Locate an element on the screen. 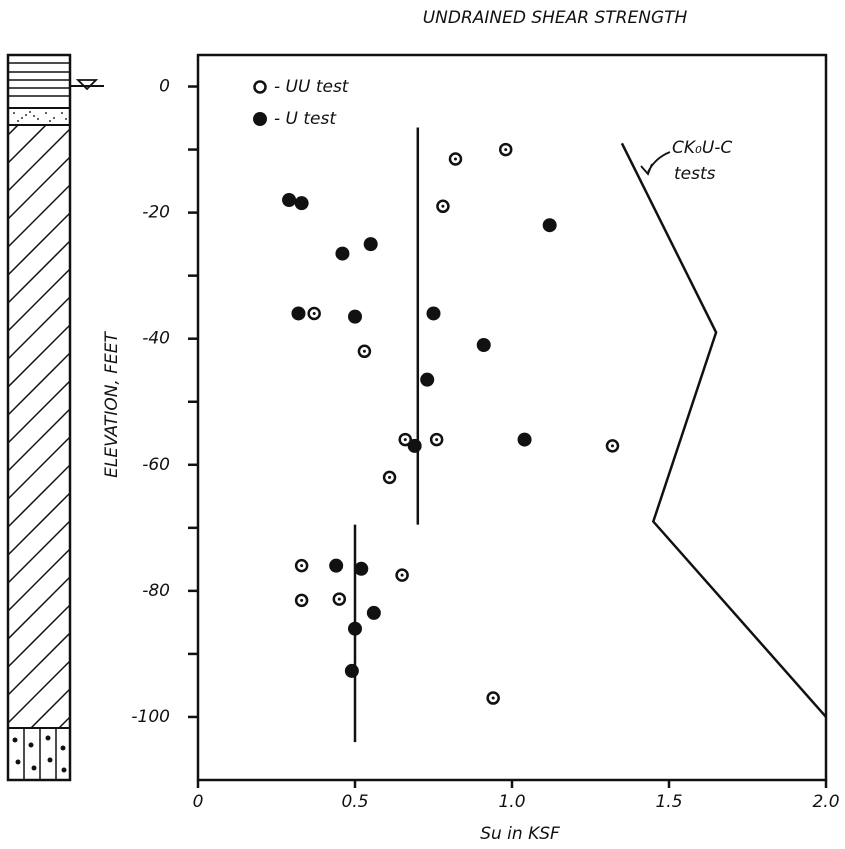  y-tick-label: -20 is located at coordinates (156, 213).